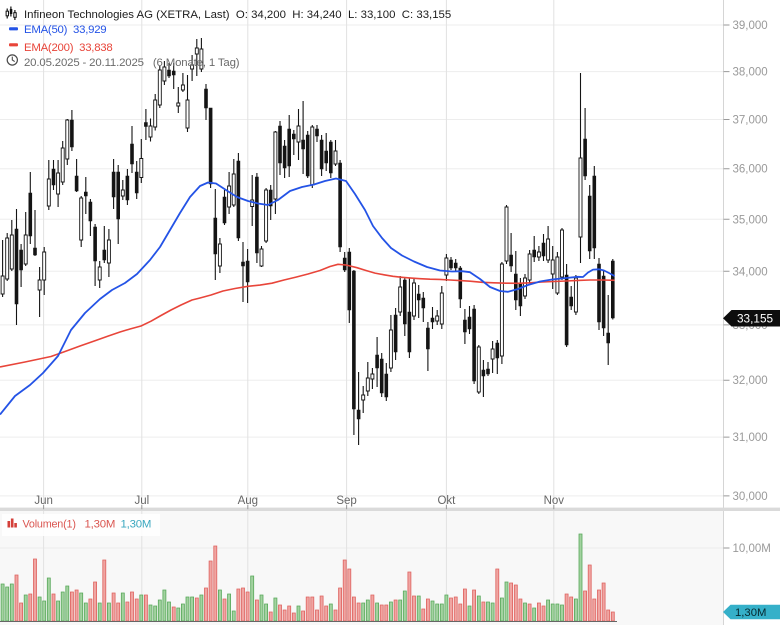  What do you see at coordinates (141, 501) in the screenshot?
I see `svg-text: Jul` at bounding box center [141, 501].